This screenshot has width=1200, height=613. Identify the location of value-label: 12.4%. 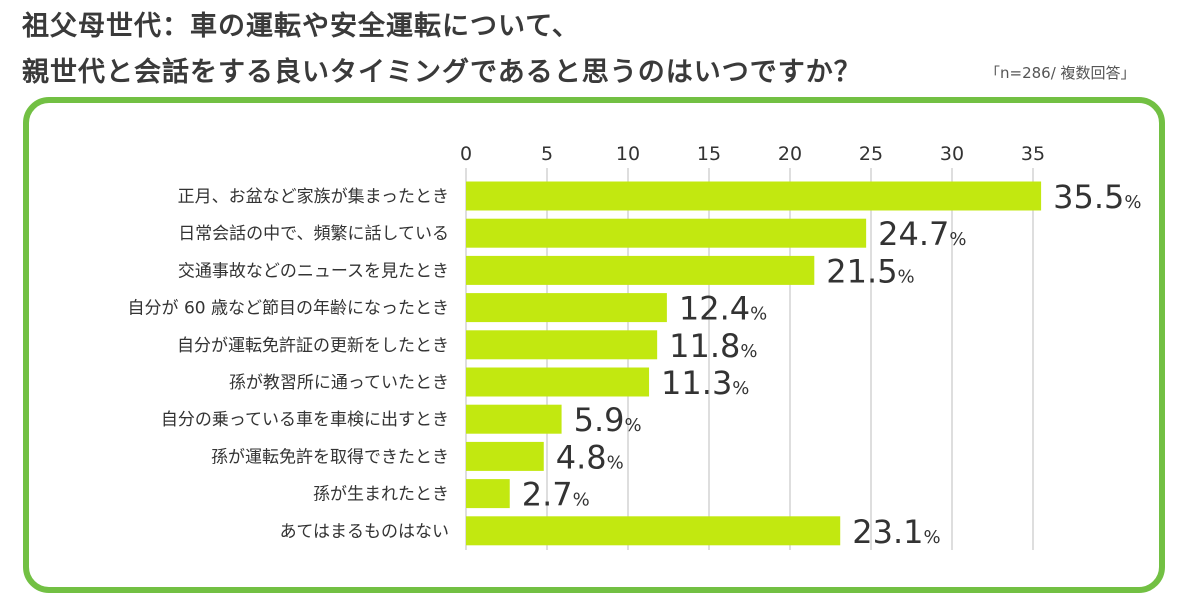
(723, 309).